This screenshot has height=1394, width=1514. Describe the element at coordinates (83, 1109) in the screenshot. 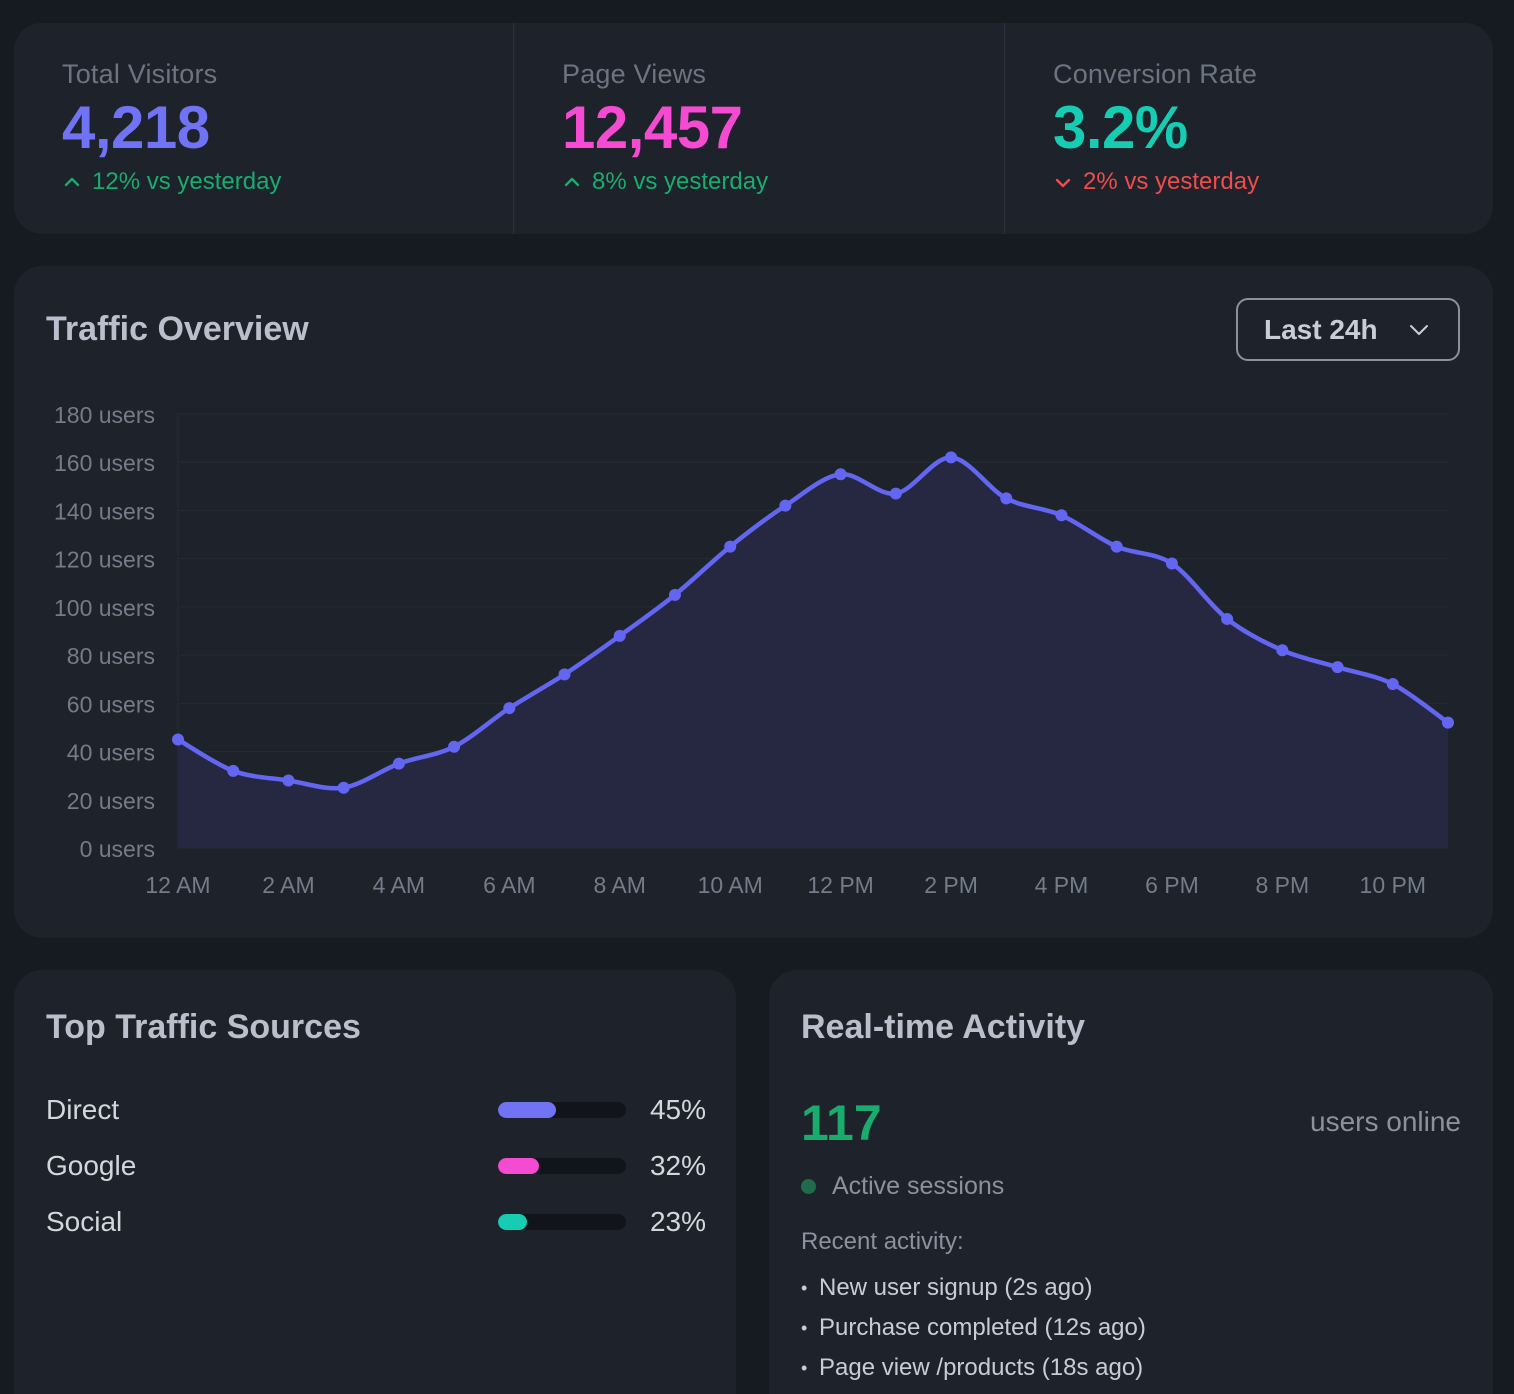

I see `source-name: Direct` at that location.